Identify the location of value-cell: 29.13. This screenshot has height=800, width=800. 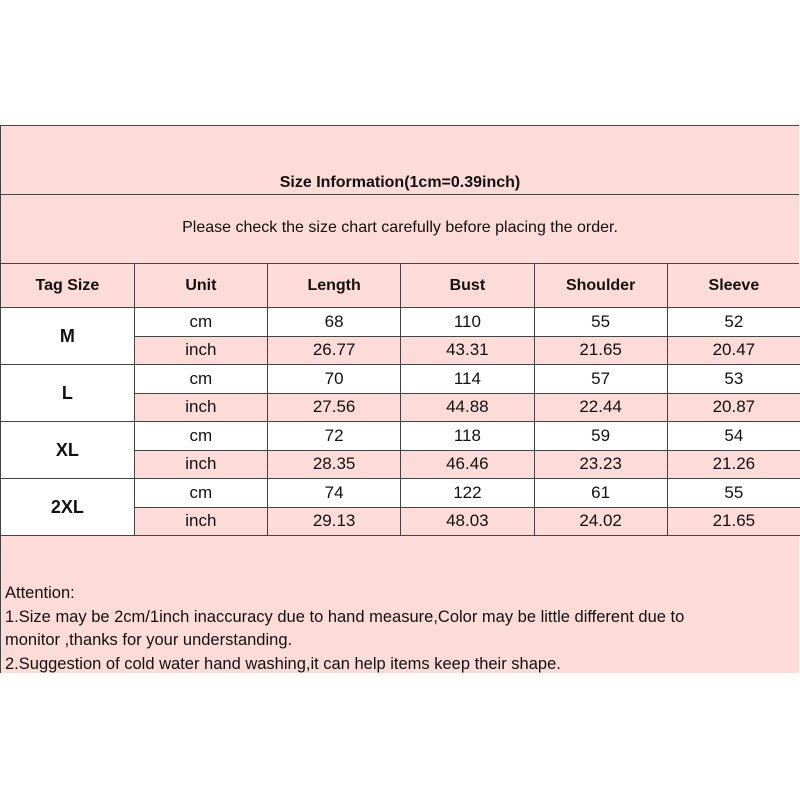
(334, 521).